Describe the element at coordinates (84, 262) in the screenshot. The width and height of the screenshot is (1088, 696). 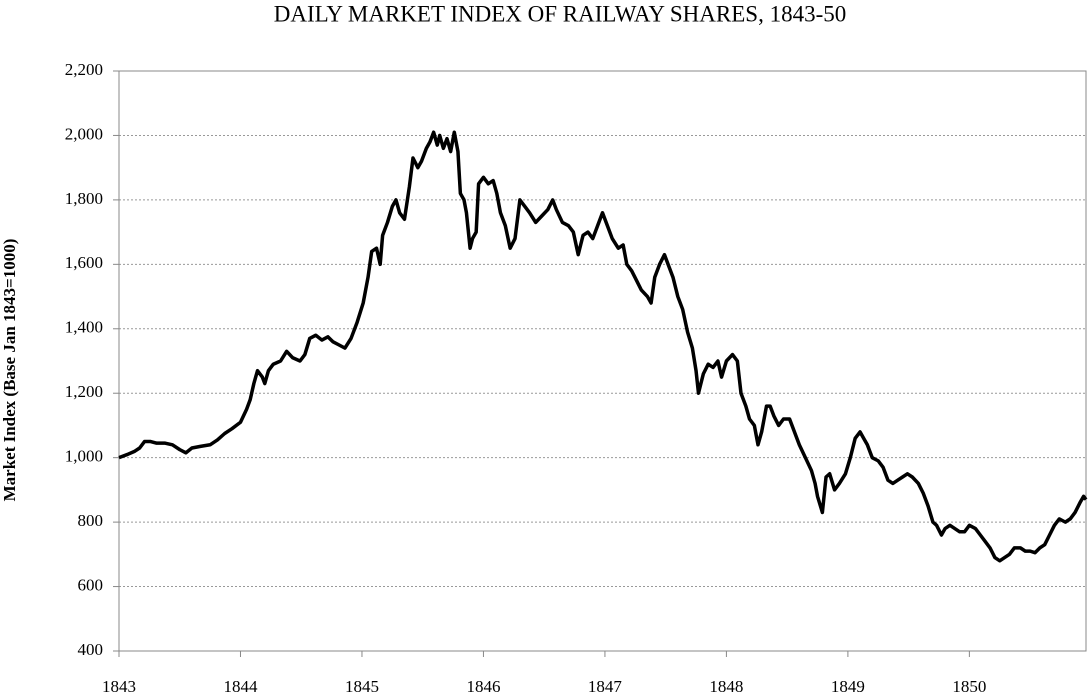
I see `y-tick-label: 1,600` at that location.